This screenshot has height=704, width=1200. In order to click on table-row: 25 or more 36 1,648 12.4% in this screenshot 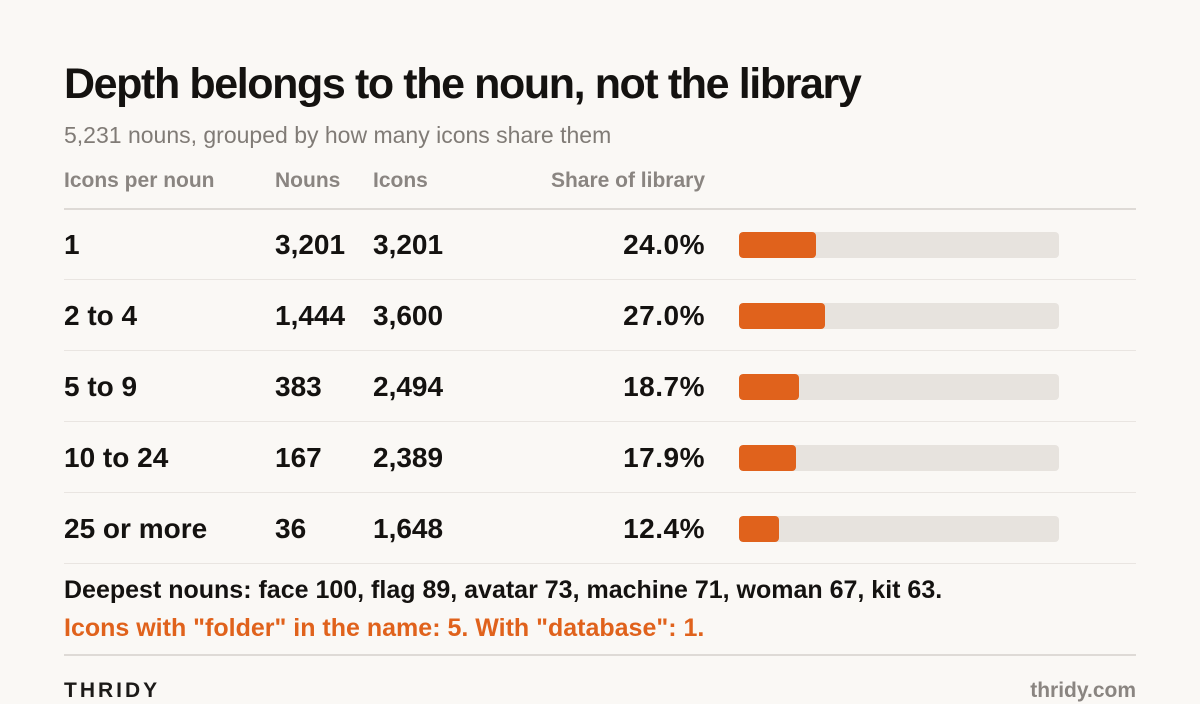, I will do `click(600, 528)`.